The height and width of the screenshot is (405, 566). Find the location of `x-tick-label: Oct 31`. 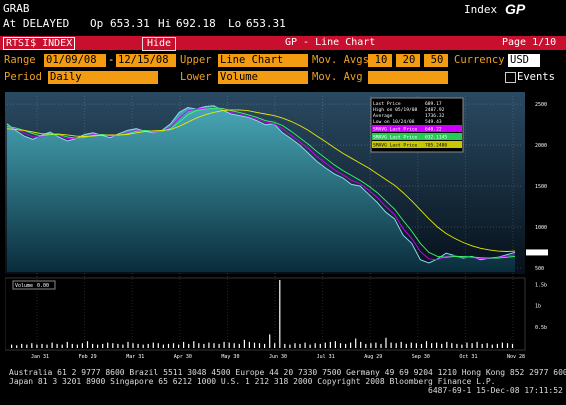

x-tick-label: Oct 31 is located at coordinates (468, 357).